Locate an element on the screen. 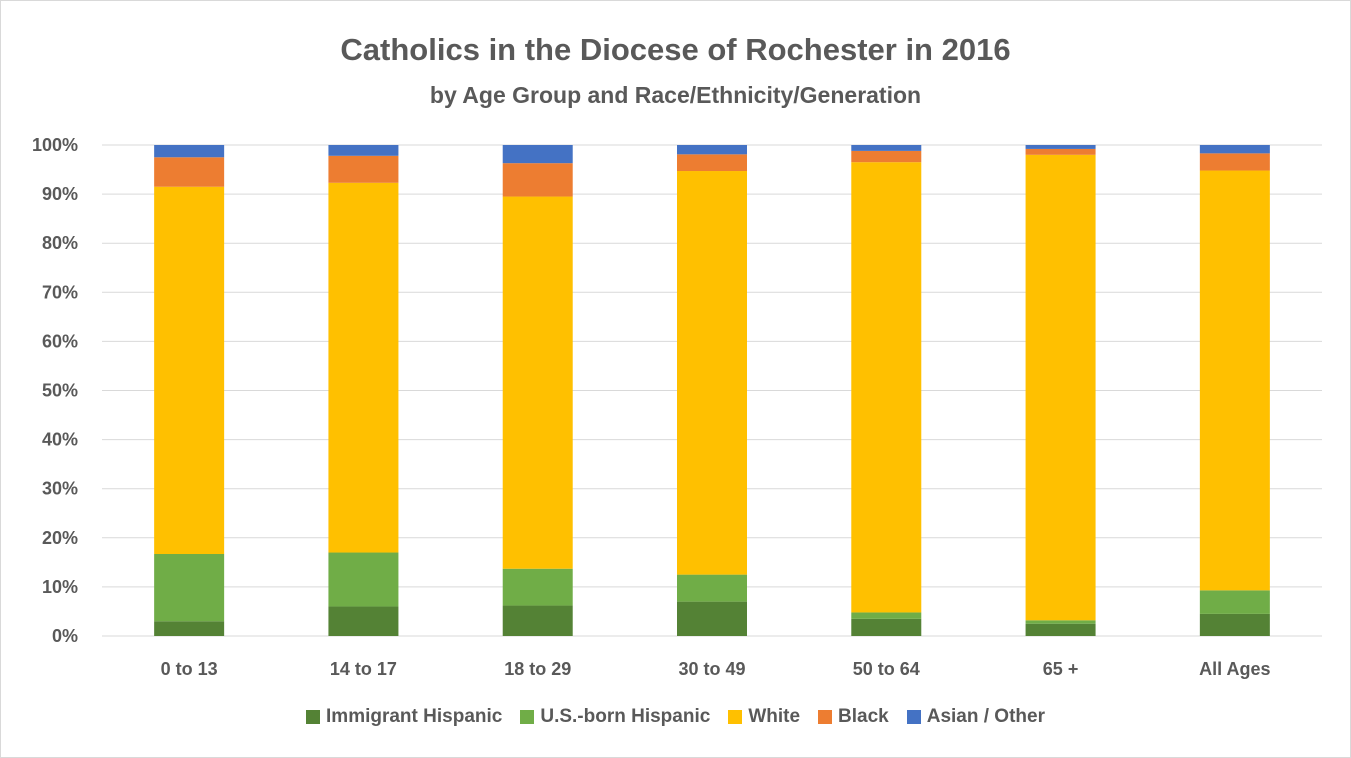 The height and width of the screenshot is (758, 1351). y-tick-label: 40% is located at coordinates (60, 440).